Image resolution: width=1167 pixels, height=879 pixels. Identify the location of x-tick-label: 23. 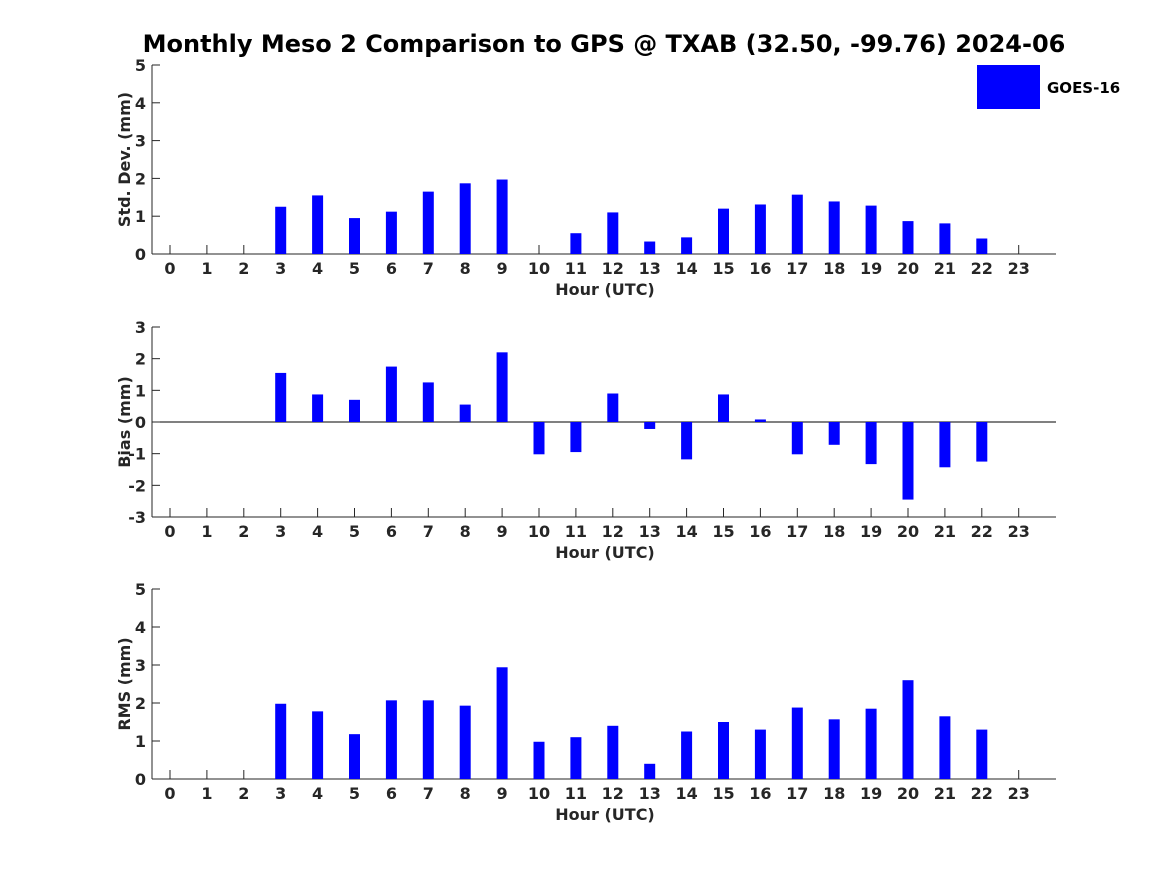
(1019, 531).